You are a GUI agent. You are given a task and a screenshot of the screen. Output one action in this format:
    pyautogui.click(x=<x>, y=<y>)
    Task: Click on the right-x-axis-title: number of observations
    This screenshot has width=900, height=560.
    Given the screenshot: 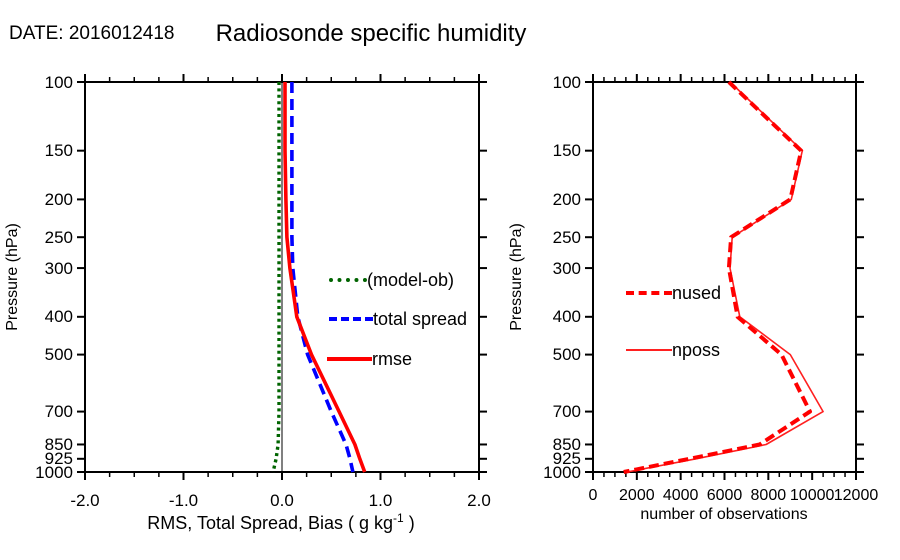 What is the action you would take?
    pyautogui.click(x=724, y=514)
    